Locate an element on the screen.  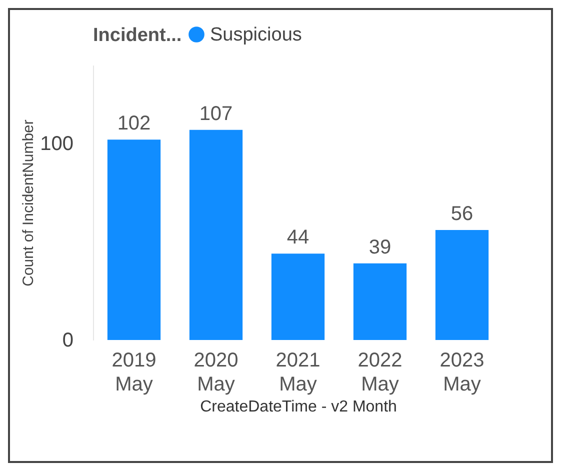
x-tick-label: 2021 May is located at coordinates (298, 373).